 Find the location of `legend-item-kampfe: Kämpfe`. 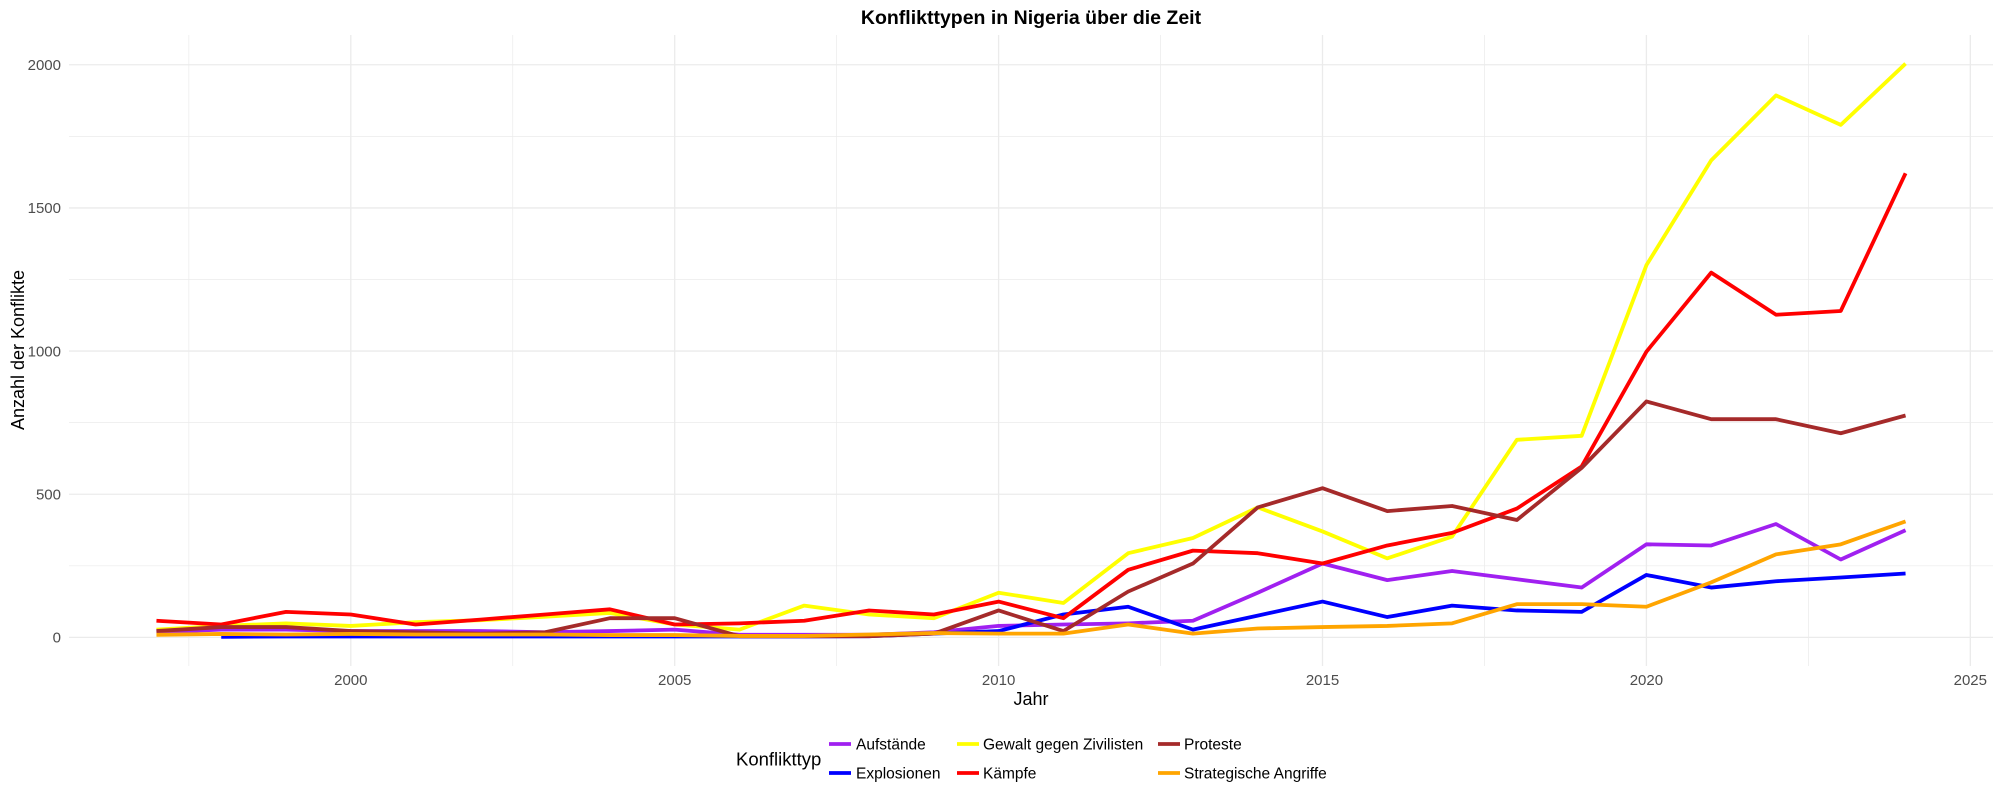

legend-item-kampfe: Kämpfe is located at coordinates (996, 773).